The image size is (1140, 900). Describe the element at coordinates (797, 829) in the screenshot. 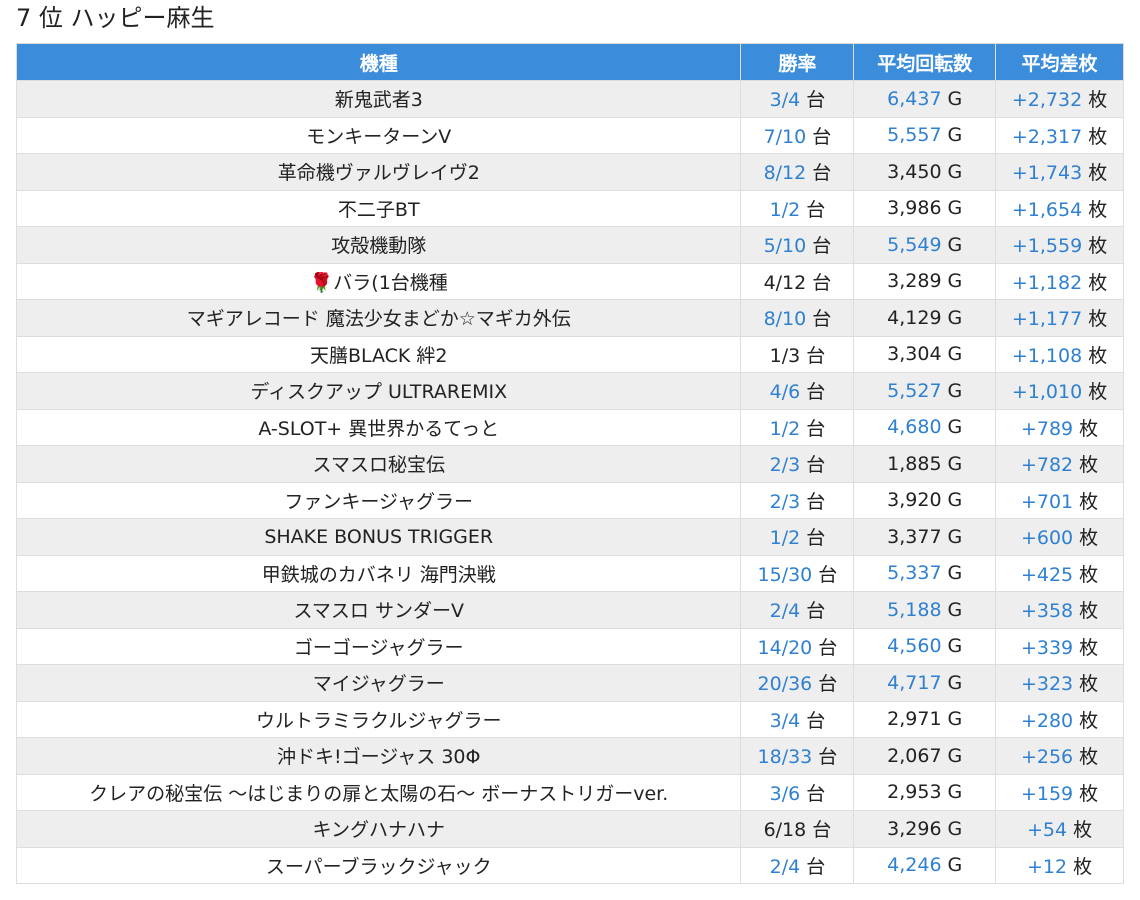

I see `win-cell: 6/18 台` at that location.